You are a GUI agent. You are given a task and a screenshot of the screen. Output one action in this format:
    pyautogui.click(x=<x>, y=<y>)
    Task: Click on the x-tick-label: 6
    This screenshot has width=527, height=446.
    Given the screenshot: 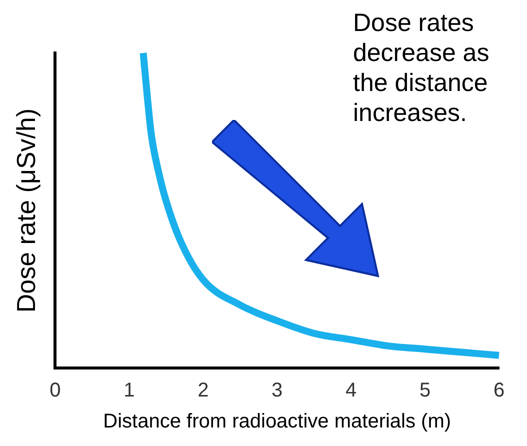 What is the action you would take?
    pyautogui.click(x=499, y=391)
    